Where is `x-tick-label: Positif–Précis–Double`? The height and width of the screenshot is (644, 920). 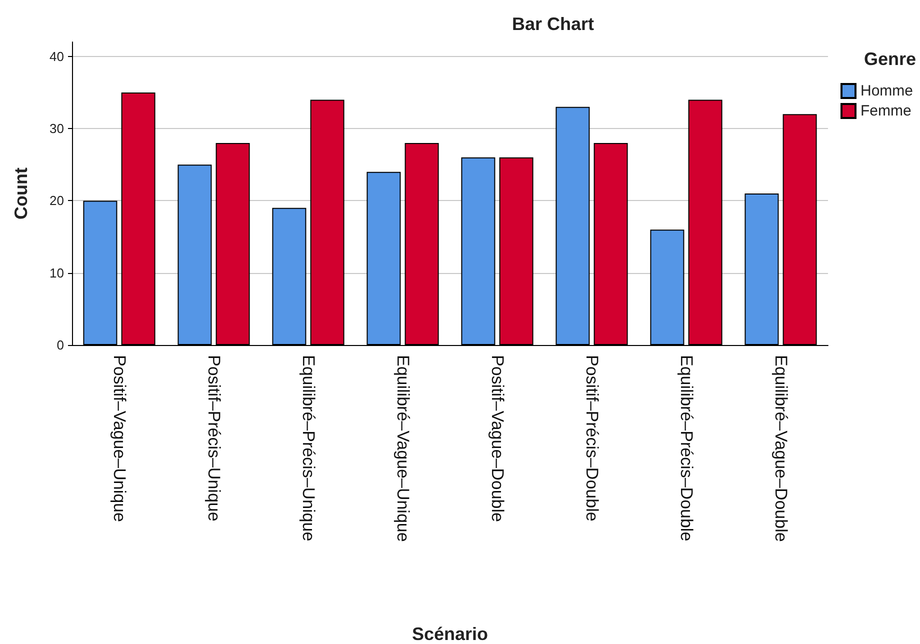 x-tick-label: Positif–Précis–Double is located at coordinates (592, 438).